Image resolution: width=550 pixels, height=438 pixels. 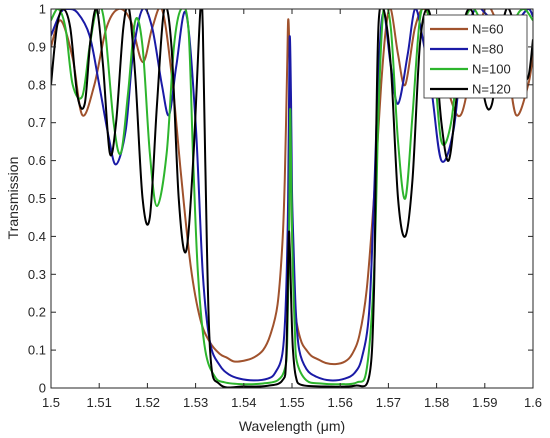 What do you see at coordinates (388, 402) in the screenshot?
I see `x-tick-label: 1.57` at bounding box center [388, 402].